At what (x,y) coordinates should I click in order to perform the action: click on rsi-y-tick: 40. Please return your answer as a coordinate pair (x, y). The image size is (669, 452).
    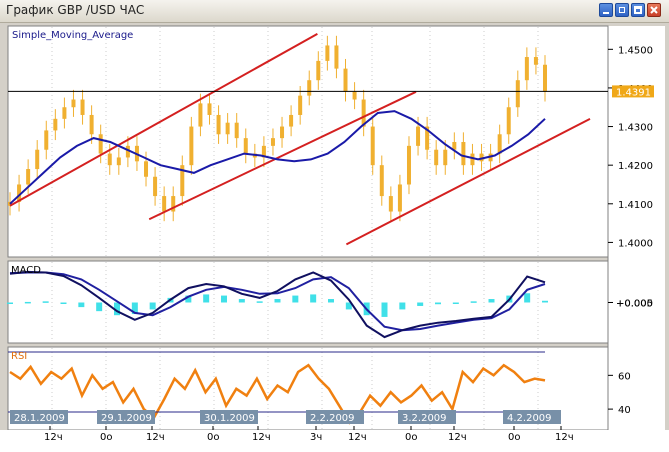
    Looking at the image, I should click on (624, 410).